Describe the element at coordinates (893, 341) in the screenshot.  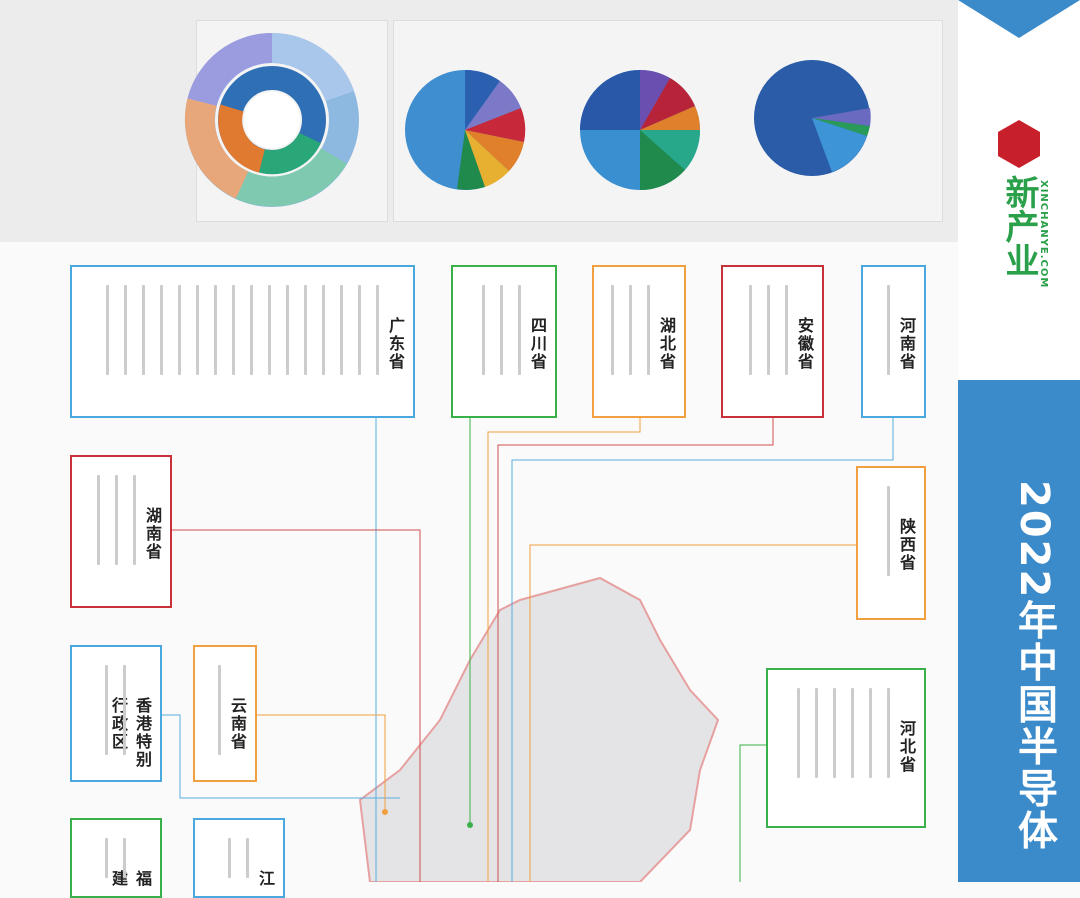
I see `province-box: 河南省` at that location.